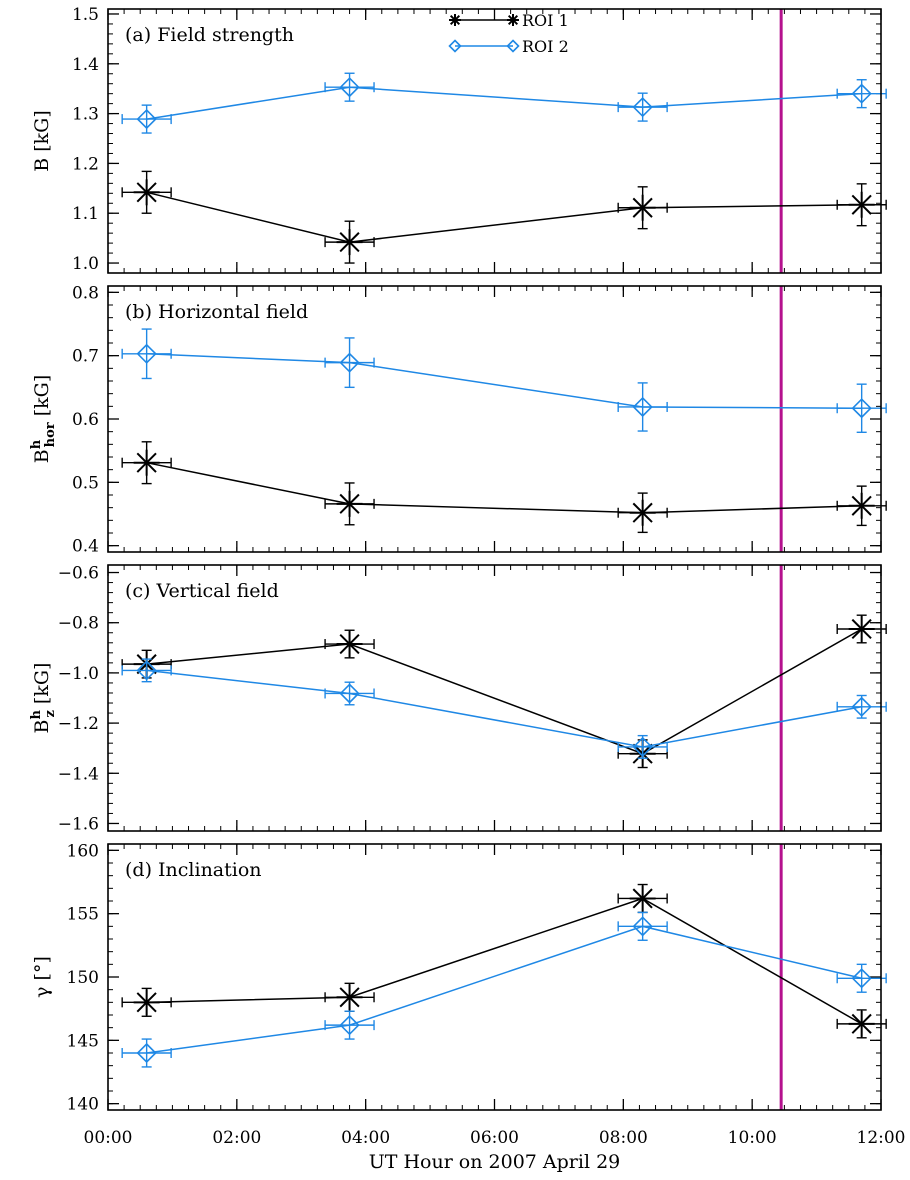 This screenshot has height=1180, width=910. Describe the element at coordinates (623, 1138) in the screenshot. I see `xtick-label: 08:00` at that location.